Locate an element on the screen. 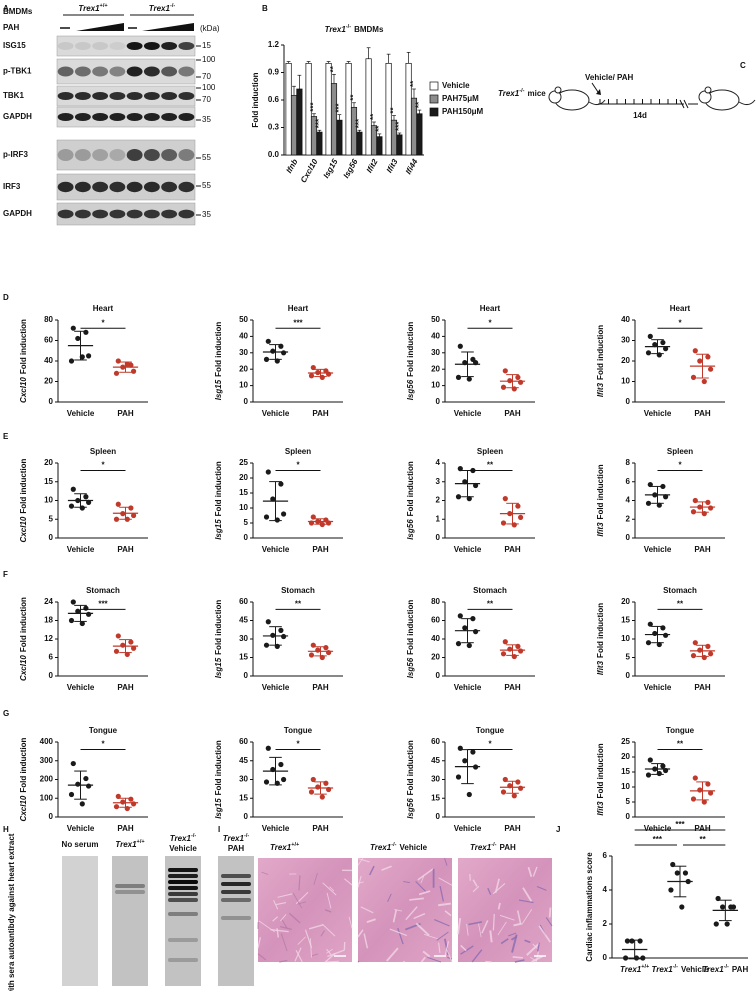  panel-letter: C is located at coordinates (743, 65).